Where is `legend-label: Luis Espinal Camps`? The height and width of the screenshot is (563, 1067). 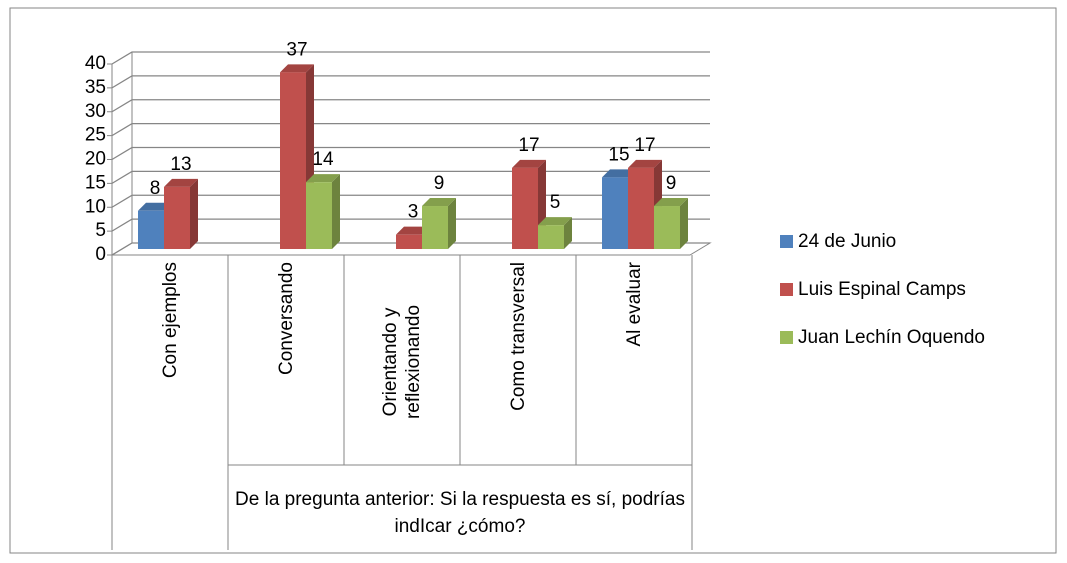 legend-label: Luis Espinal Camps is located at coordinates (882, 289).